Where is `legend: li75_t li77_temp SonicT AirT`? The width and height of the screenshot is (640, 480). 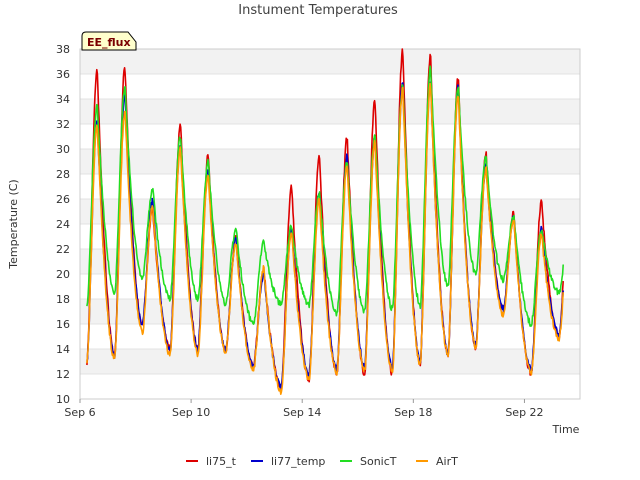
legend: li75_t li77_temp SonicT AirT is located at coordinates (322, 461).